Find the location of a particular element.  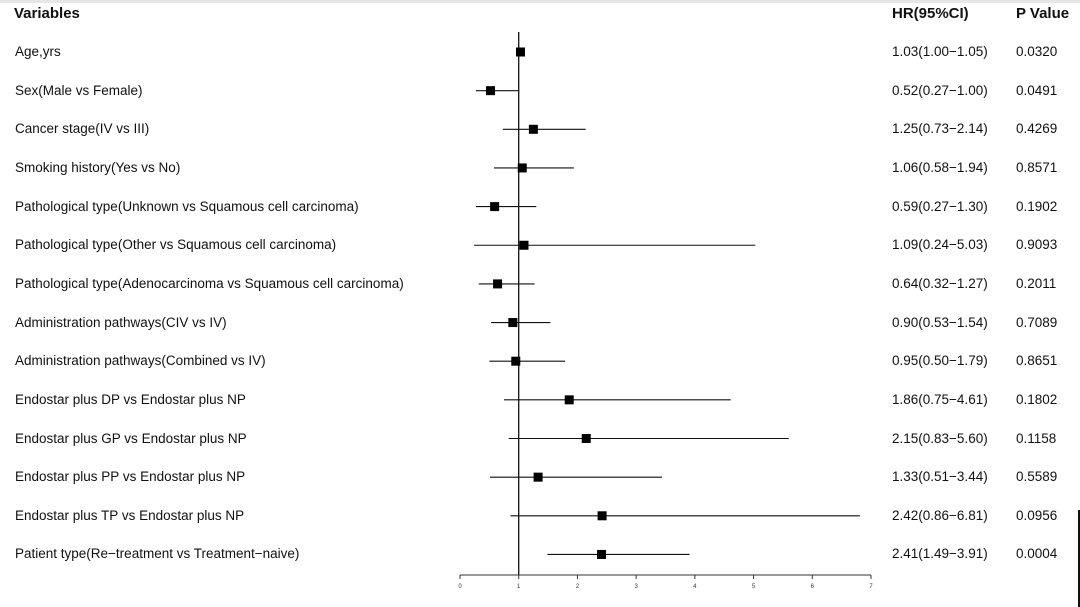

row-label: Cancer stage(IV vs III) is located at coordinates (82, 129).